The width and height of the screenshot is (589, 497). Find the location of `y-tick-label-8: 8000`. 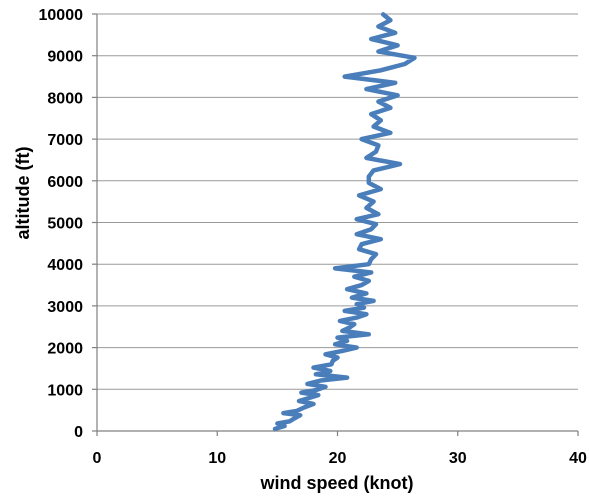

y-tick-label-8: 8000 is located at coordinates (65, 98).